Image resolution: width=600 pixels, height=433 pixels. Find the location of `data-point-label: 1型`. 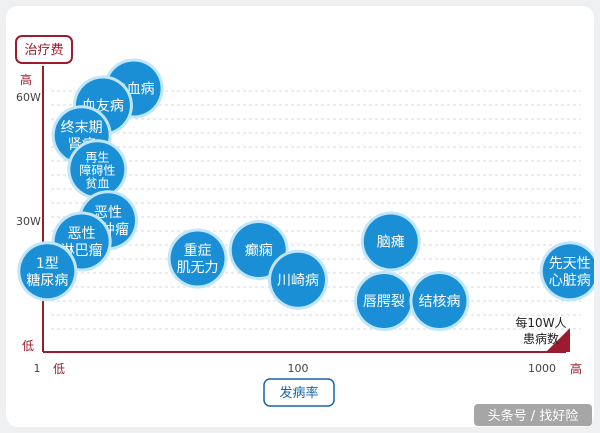

data-point-label: 1型 is located at coordinates (47, 264).